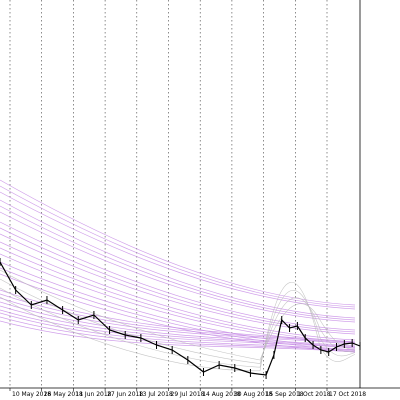 The height and width of the screenshot is (400, 400). I want to click on x-tick-label-7: 30 Aug 2018, so click(253, 394).